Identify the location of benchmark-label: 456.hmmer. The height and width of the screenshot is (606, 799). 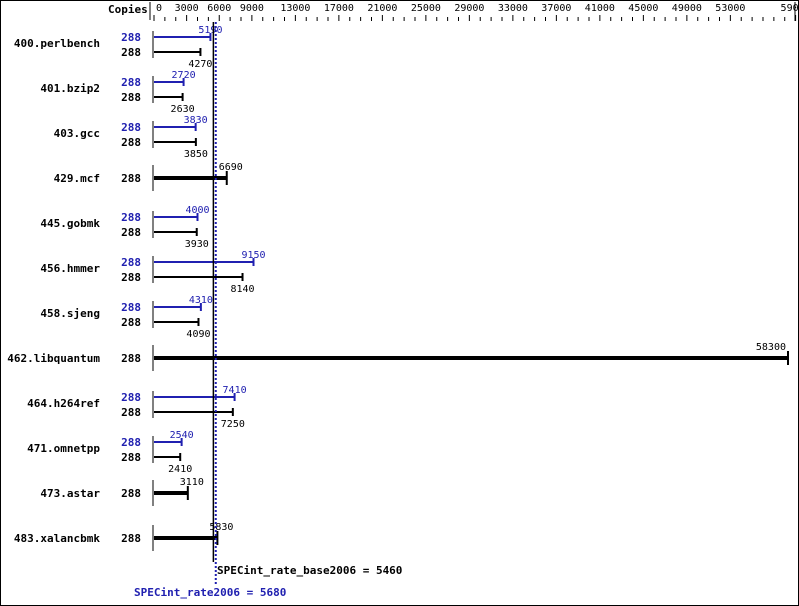
(70, 268).